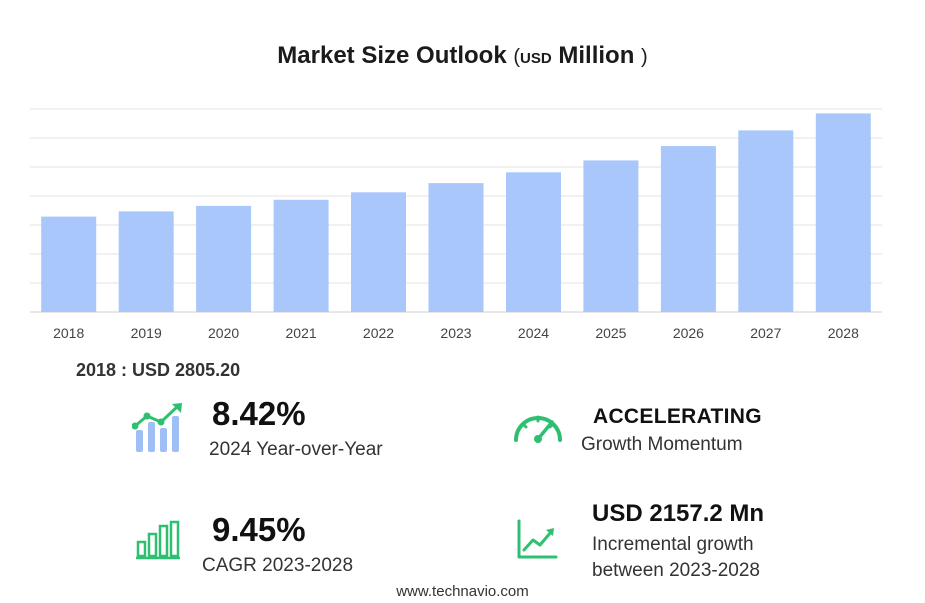  I want to click on unit-close-paren: ), so click(644, 57).